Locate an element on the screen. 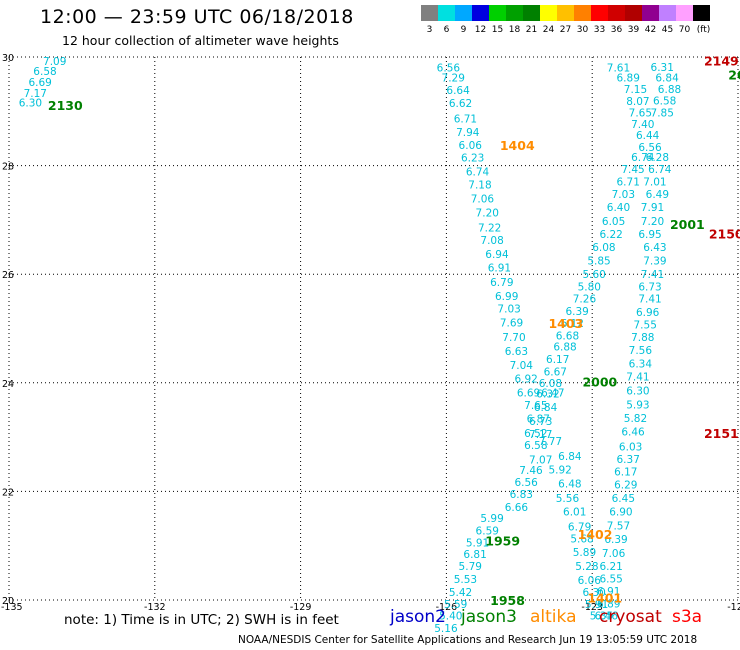 This screenshot has height=650, width=740. lon-tick-label: -120 is located at coordinates (733, 607).